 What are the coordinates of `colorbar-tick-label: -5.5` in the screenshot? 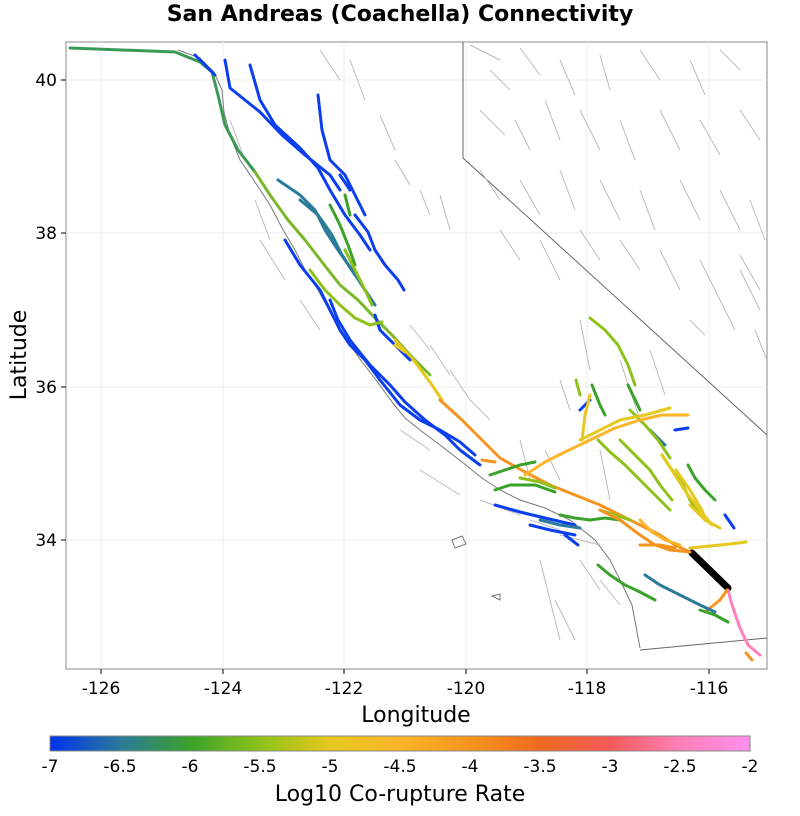 It's located at (259, 767).